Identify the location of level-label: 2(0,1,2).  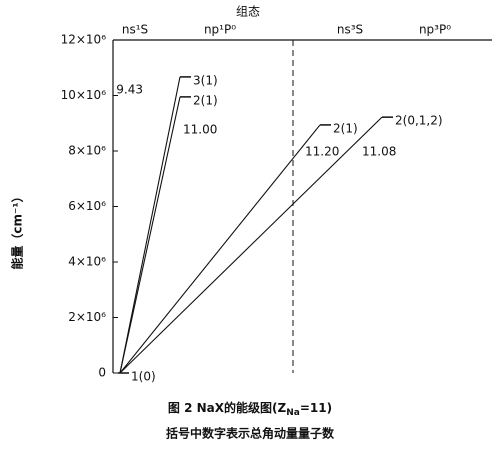
(419, 121).